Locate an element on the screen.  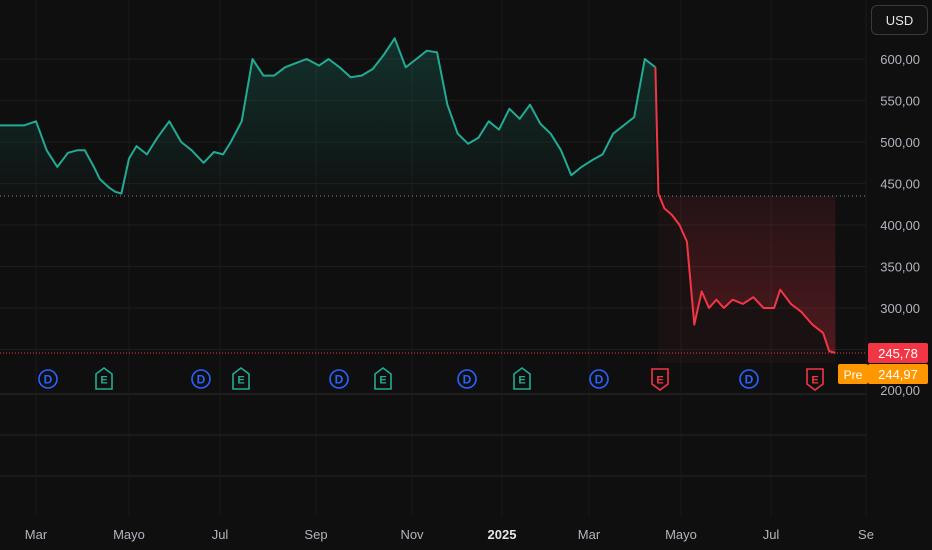
y-tick-label: 550,00 is located at coordinates (900, 101).